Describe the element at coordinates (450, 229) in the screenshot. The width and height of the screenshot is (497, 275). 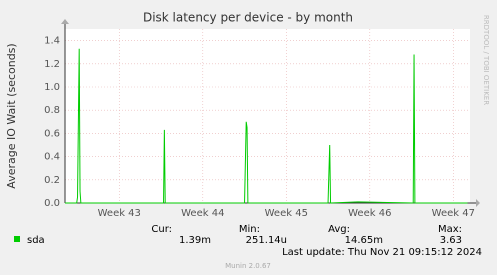
I see `stat-label: Max:` at that location.